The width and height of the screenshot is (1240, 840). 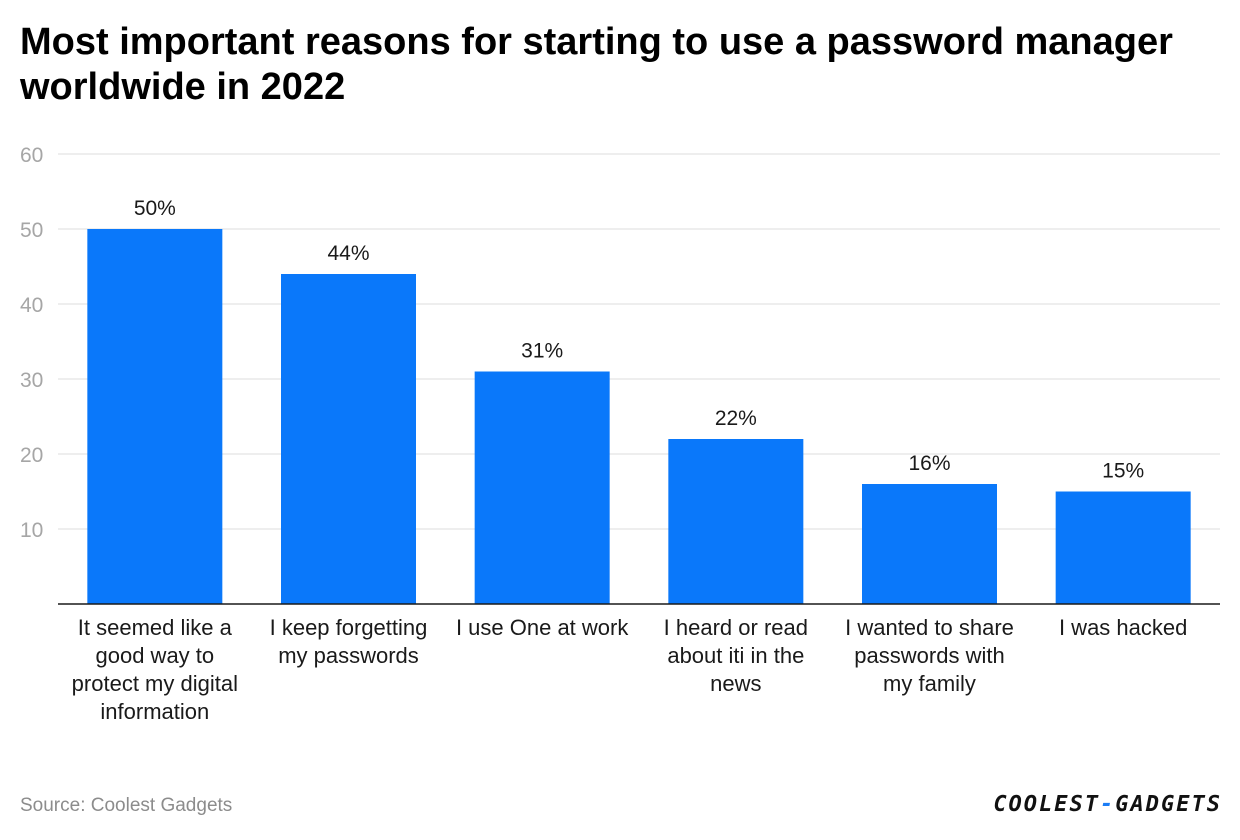 I want to click on source-name: Coolest Gadgets, so click(x=161, y=805).